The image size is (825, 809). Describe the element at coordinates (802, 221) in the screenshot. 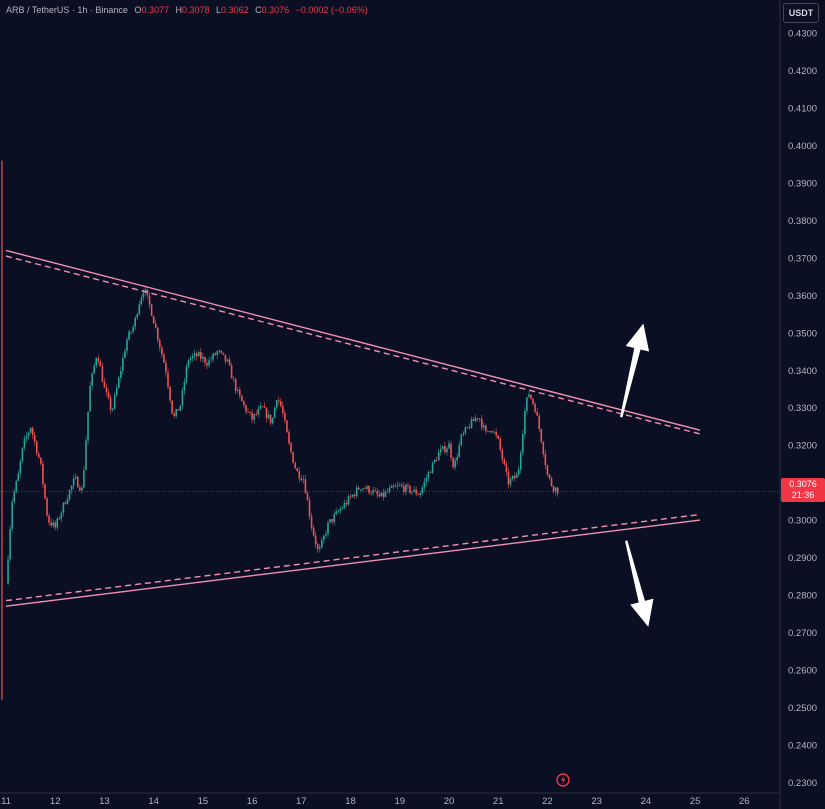

I see `y-tick-label: 0.3800` at that location.